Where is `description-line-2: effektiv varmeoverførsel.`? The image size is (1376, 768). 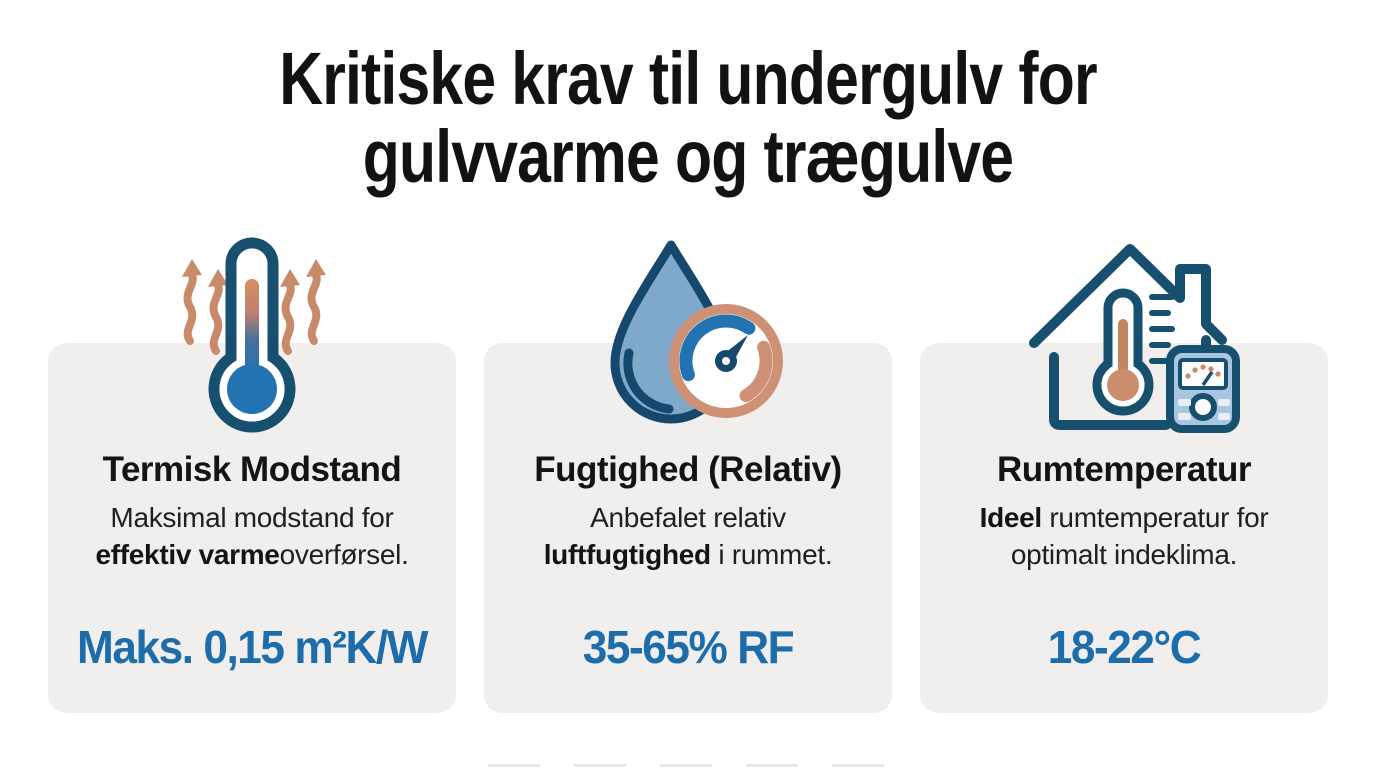
description-line-2: effektiv varmeoverførsel. is located at coordinates (252, 554).